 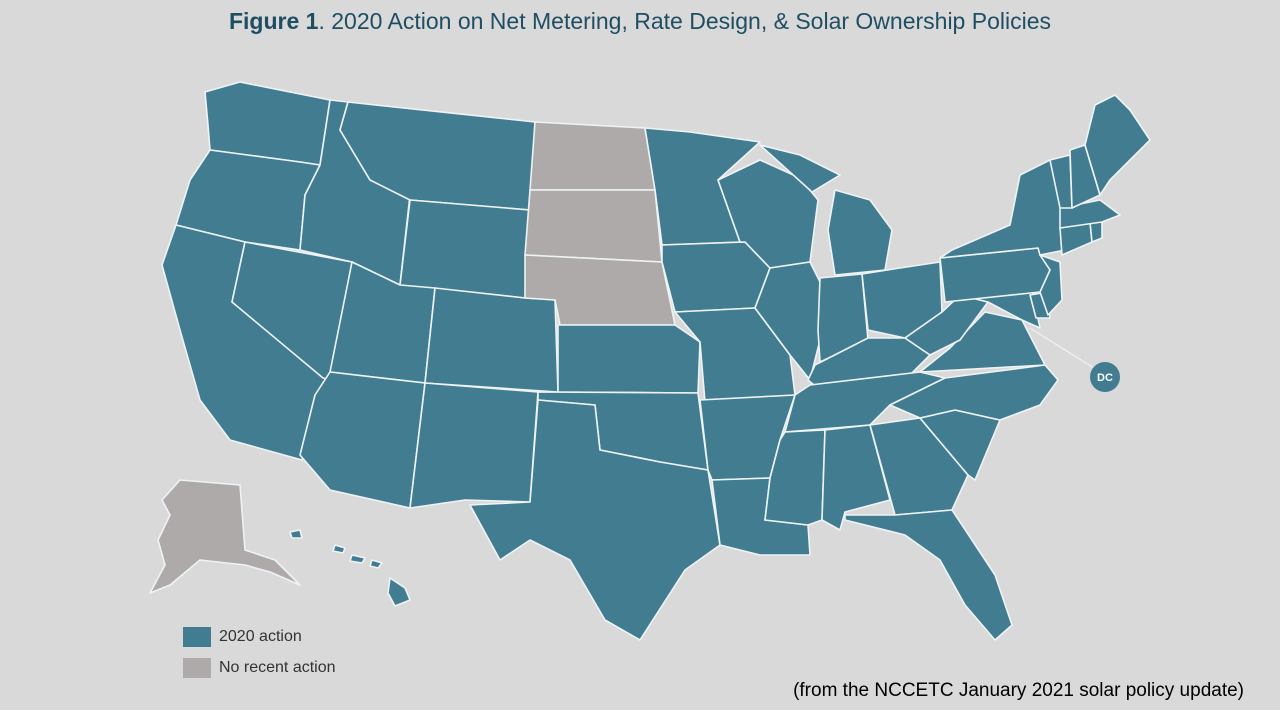 What do you see at coordinates (277, 667) in the screenshot?
I see `legend-label: No recent action` at bounding box center [277, 667].